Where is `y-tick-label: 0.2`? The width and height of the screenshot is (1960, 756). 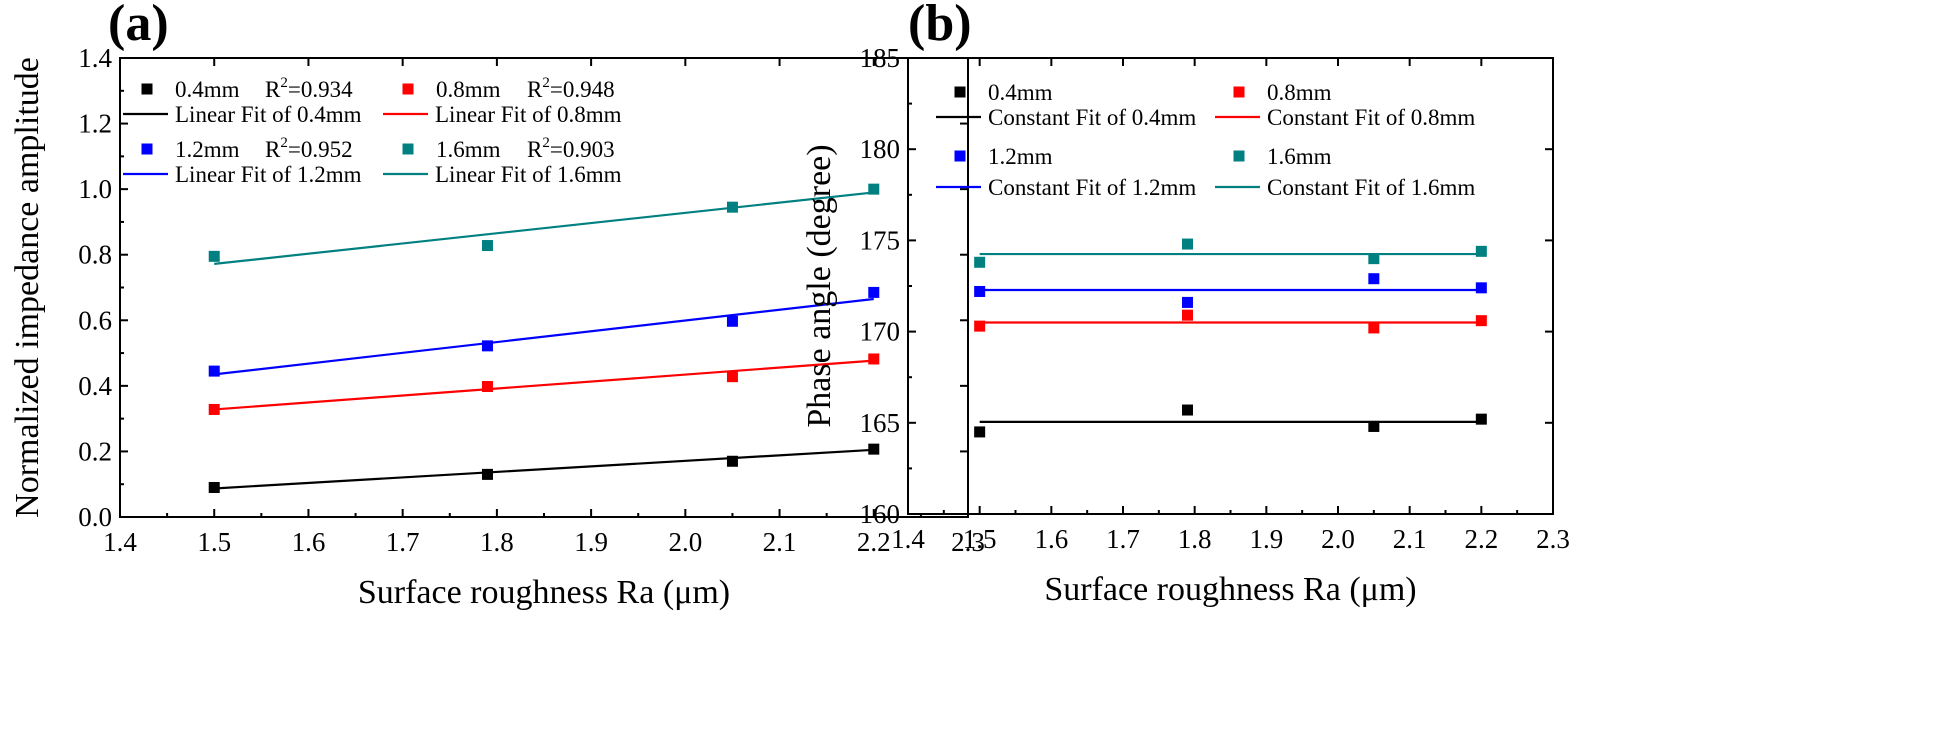 y-tick-label: 0.2 is located at coordinates (95, 451).